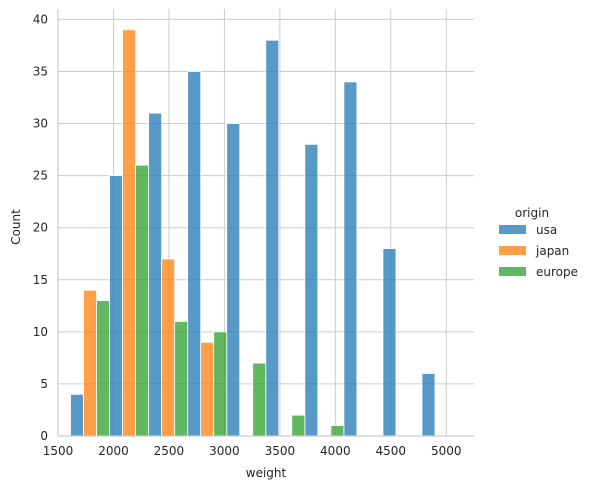 The width and height of the screenshot is (596, 489). Describe the element at coordinates (40, 71) in the screenshot. I see `y-tick-label: 35` at that location.